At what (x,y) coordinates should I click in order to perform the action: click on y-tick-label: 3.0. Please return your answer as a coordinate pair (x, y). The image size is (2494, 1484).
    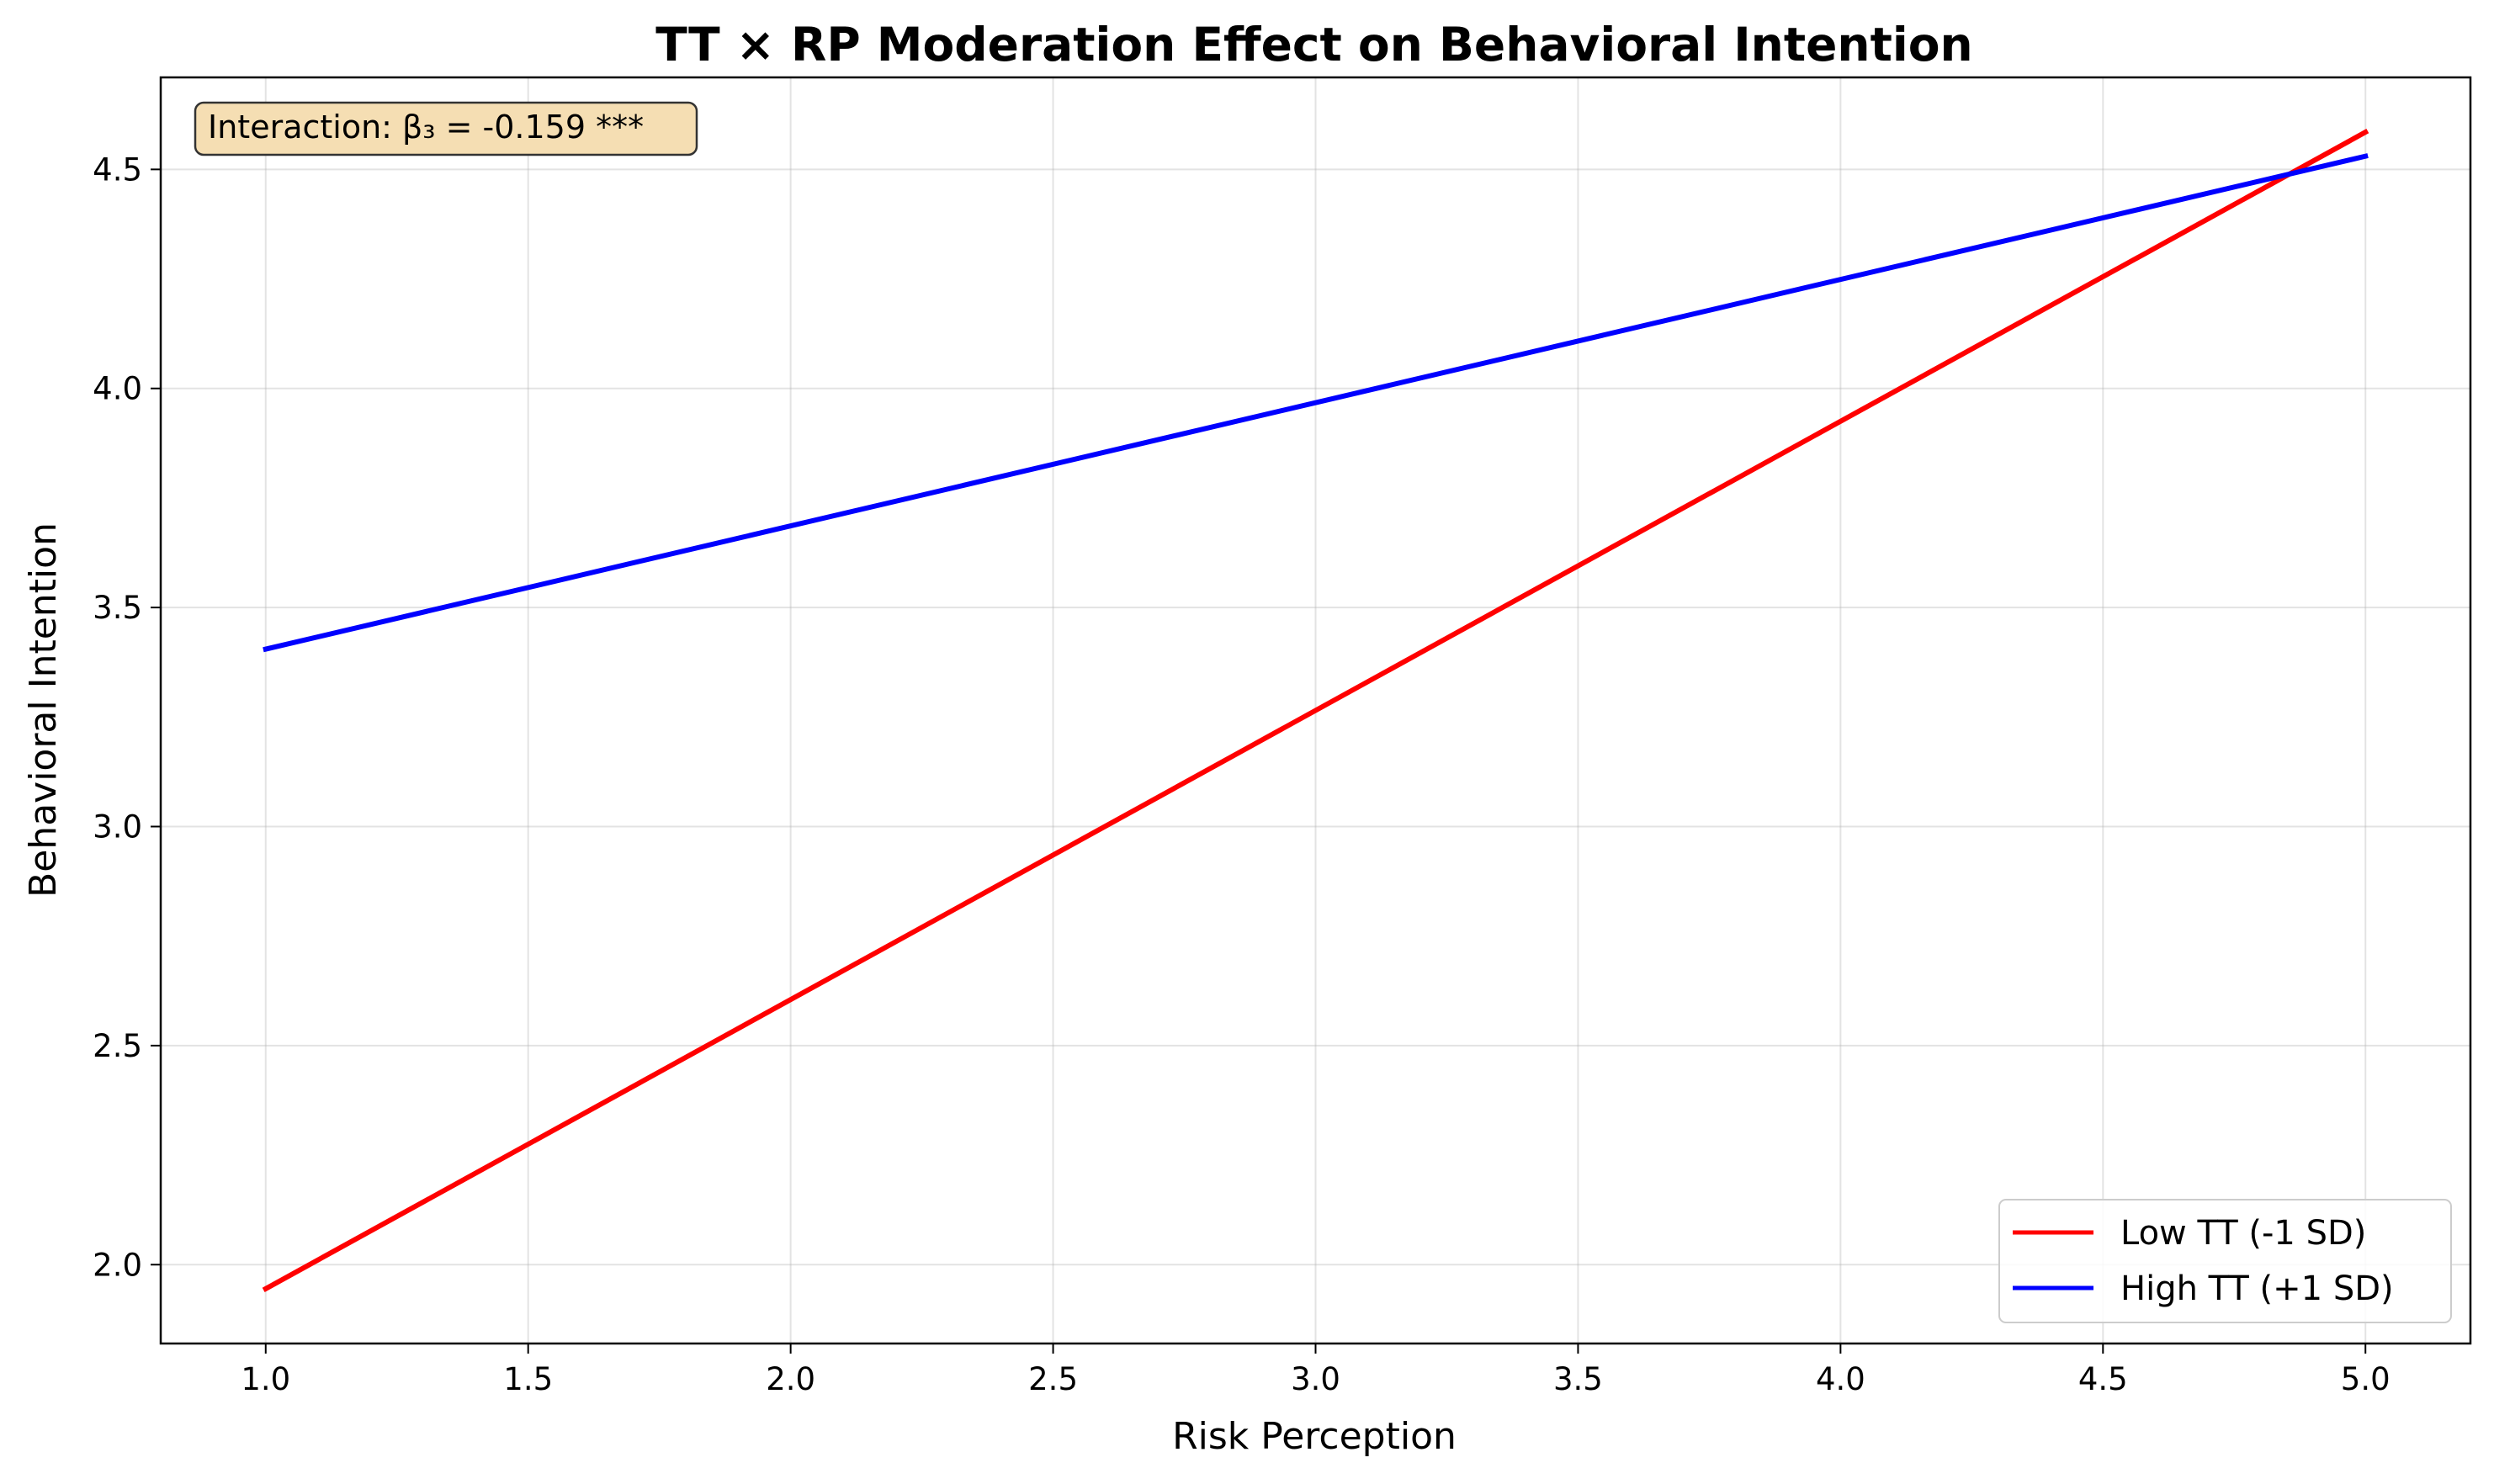
    Looking at the image, I should click on (117, 827).